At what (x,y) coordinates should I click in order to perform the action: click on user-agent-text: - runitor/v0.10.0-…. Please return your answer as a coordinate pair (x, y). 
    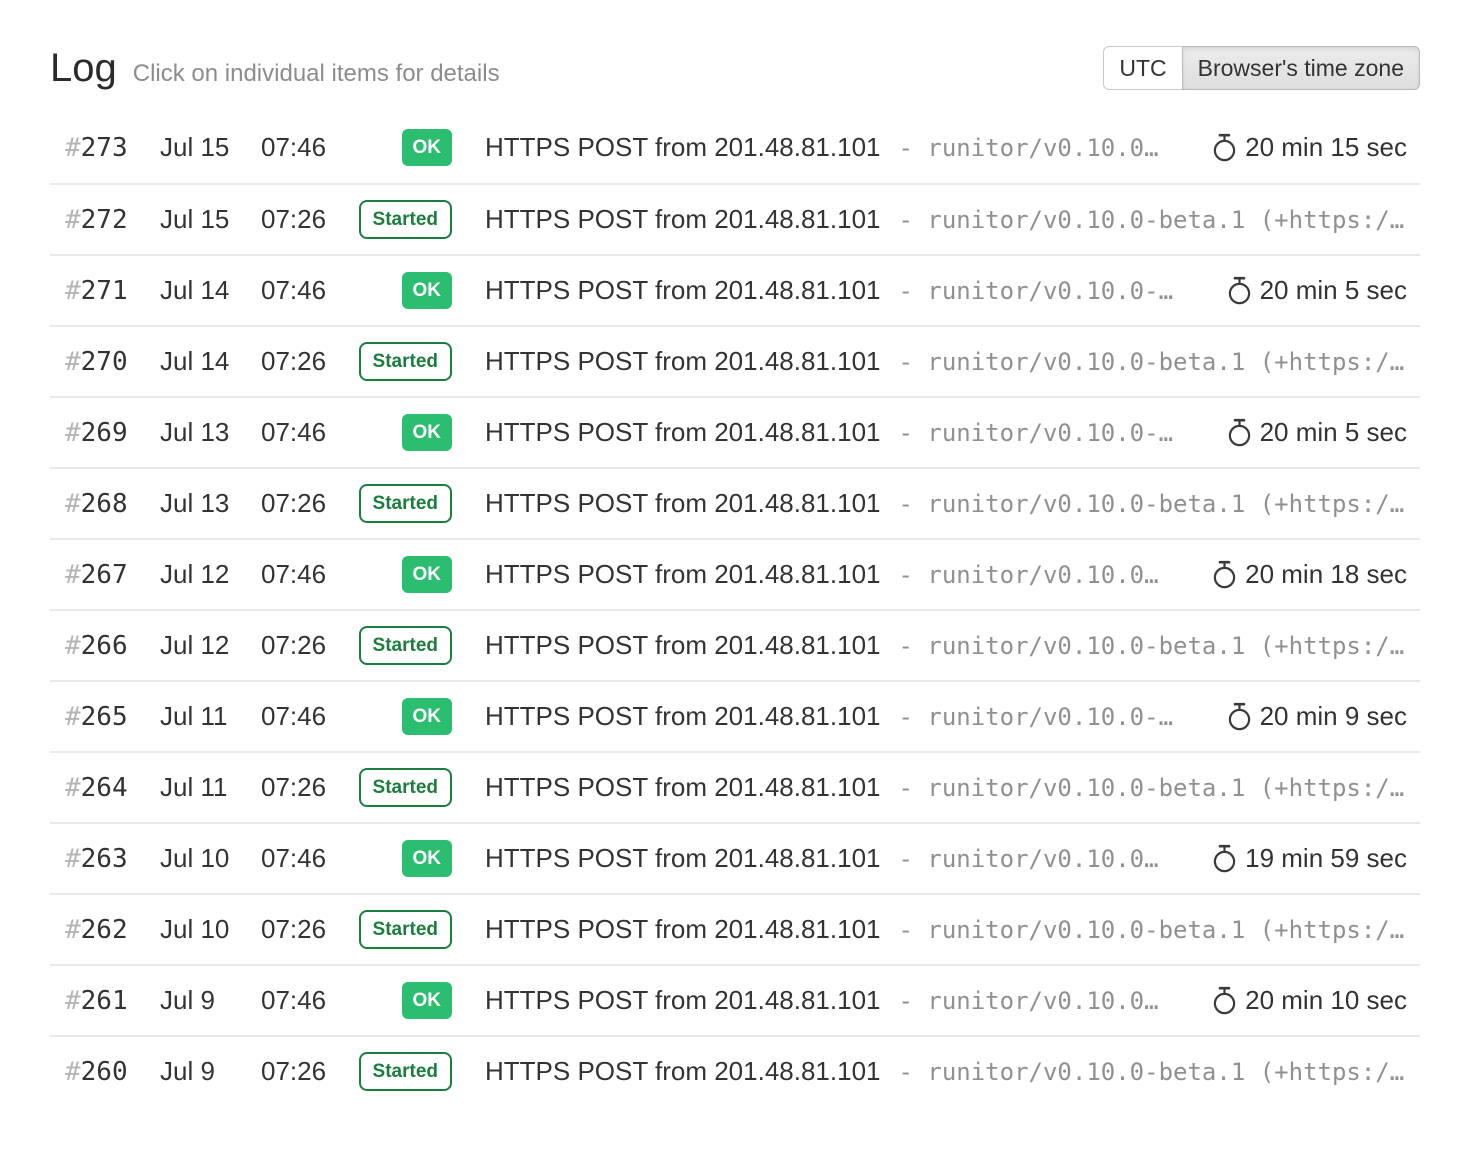
    Looking at the image, I should click on (1036, 433).